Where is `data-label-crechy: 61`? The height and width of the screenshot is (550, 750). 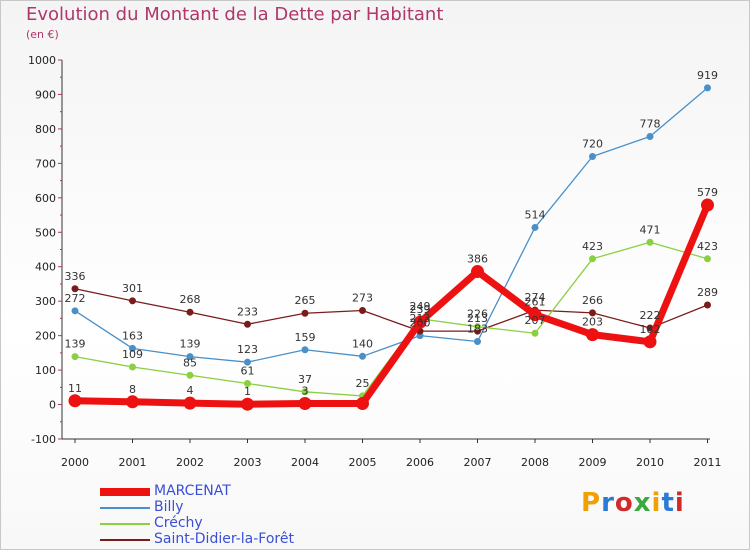 data-label-crechy: 61 is located at coordinates (248, 371).